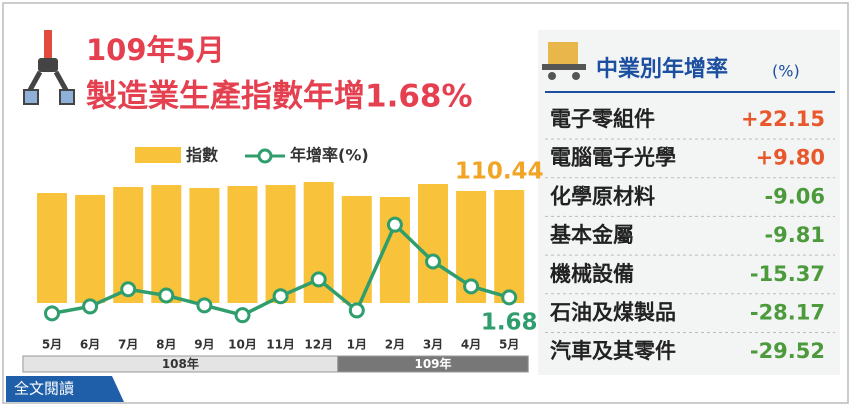 The width and height of the screenshot is (855, 414). Describe the element at coordinates (602, 196) in the screenshot. I see `industry-name: 化學原材料` at that location.